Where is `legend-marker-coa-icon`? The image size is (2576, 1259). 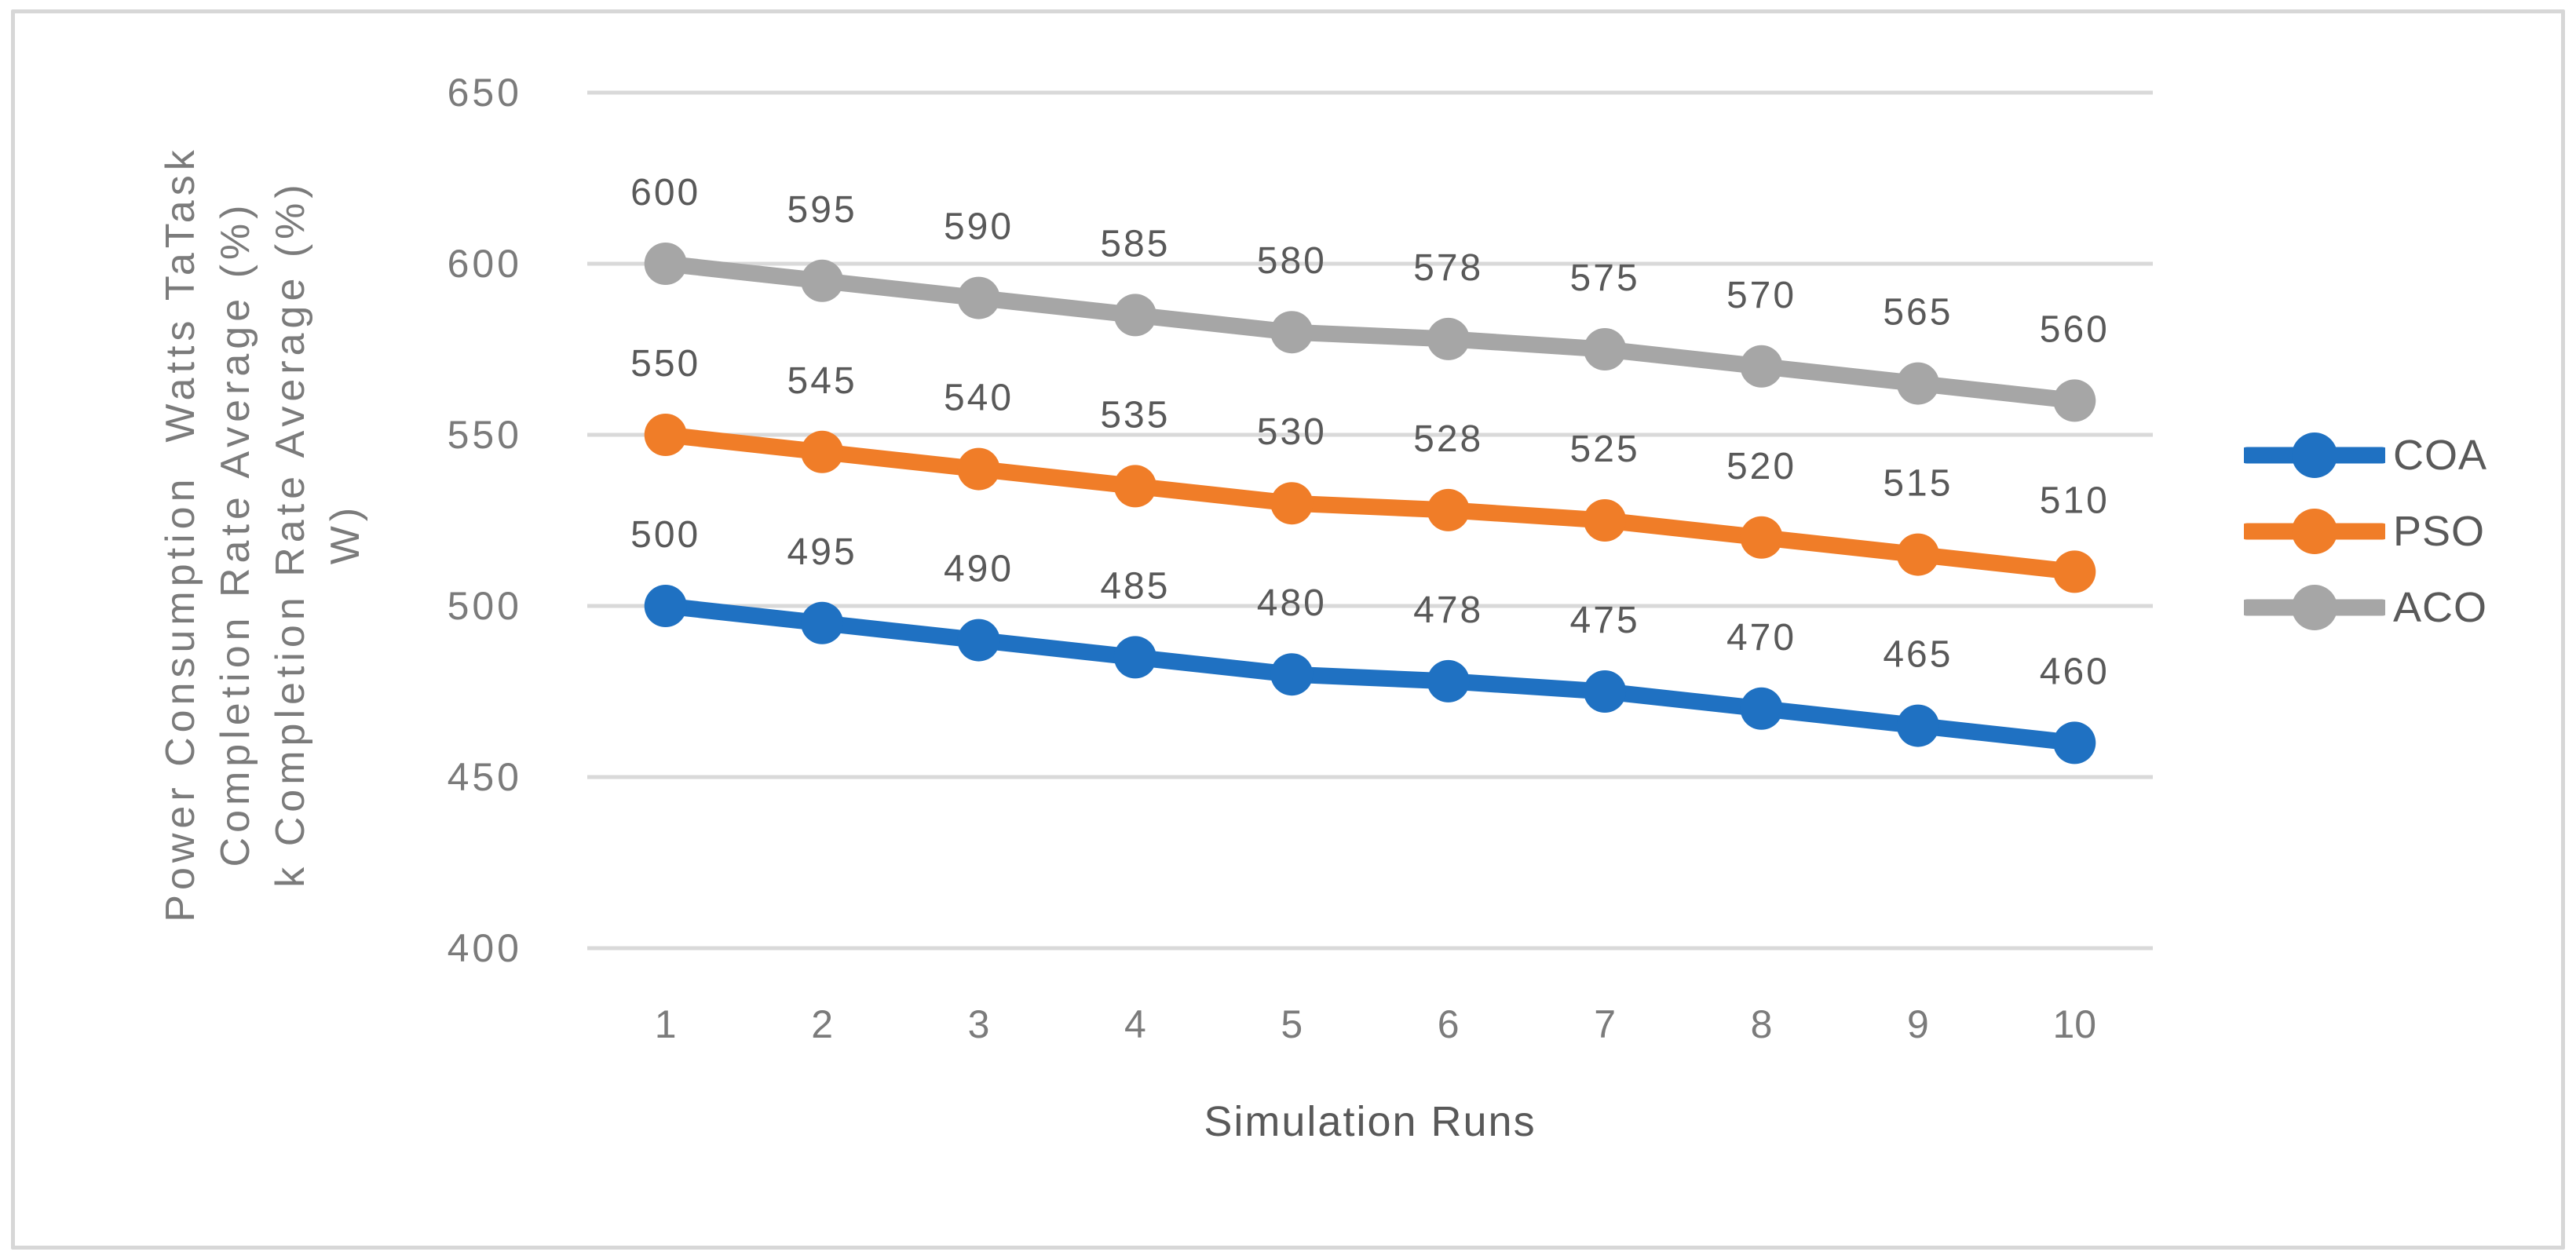 legend-marker-coa-icon is located at coordinates (2315, 455).